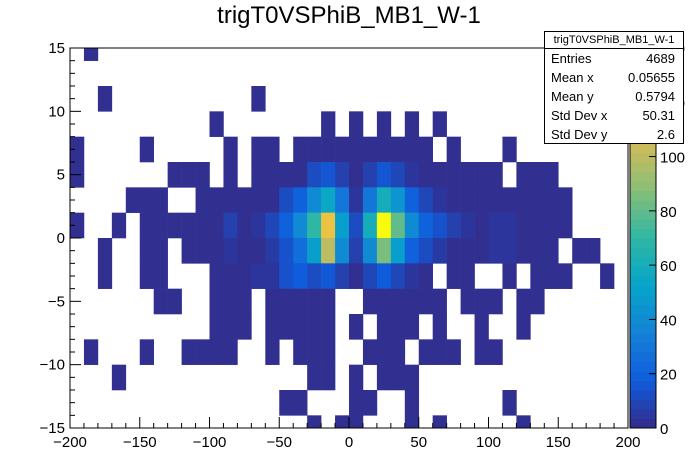 The image size is (698, 476). Describe the element at coordinates (665, 134) in the screenshot. I see `stats-value: 2.6` at that location.